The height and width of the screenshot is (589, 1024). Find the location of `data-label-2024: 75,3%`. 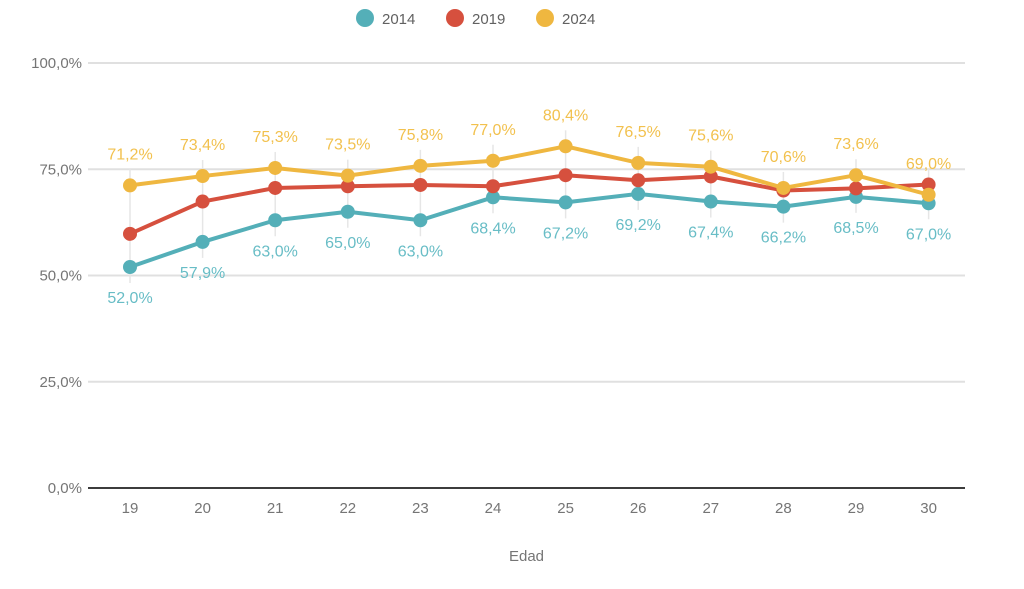

data-label-2024: 75,3% is located at coordinates (275, 137).